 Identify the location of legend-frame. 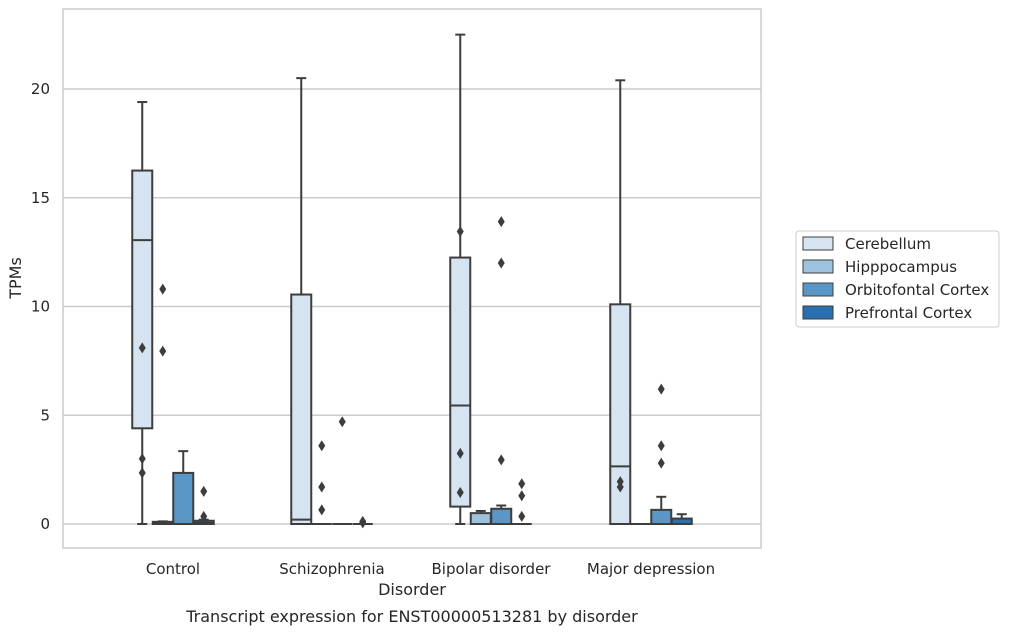
(897, 279).